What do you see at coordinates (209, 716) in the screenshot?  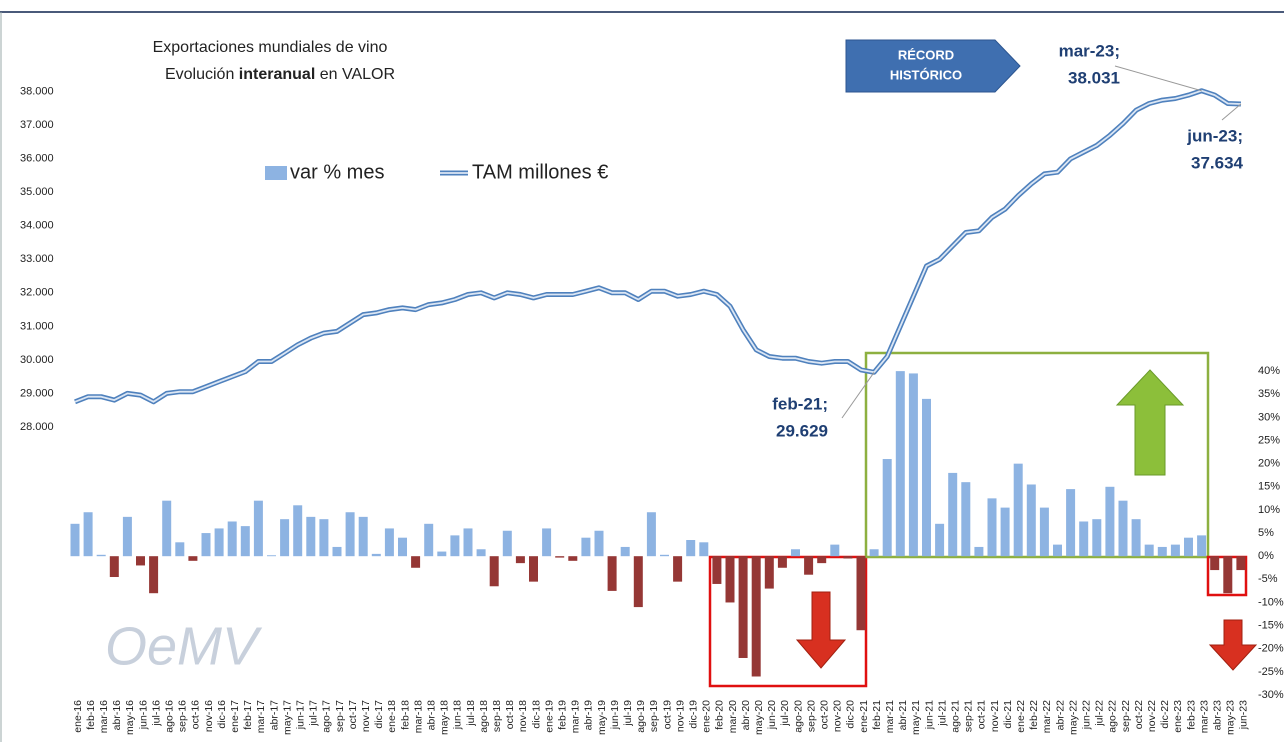 I see `x-tick-label: nov-16` at bounding box center [209, 716].